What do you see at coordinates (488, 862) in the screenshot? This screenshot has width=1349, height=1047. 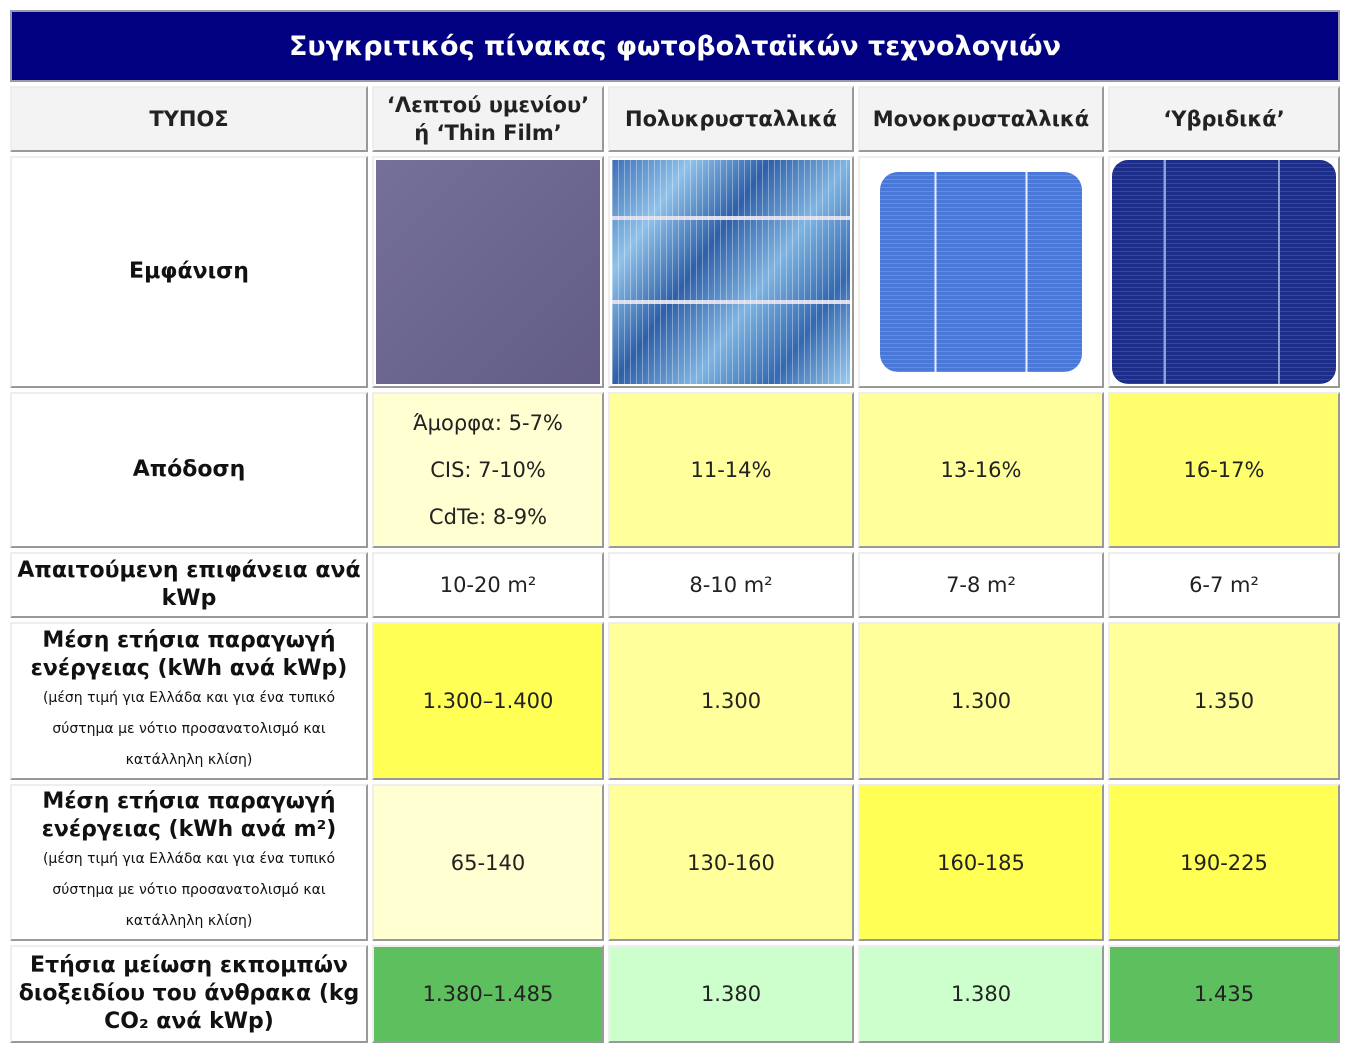 I see `cell: 65-140` at bounding box center [488, 862].